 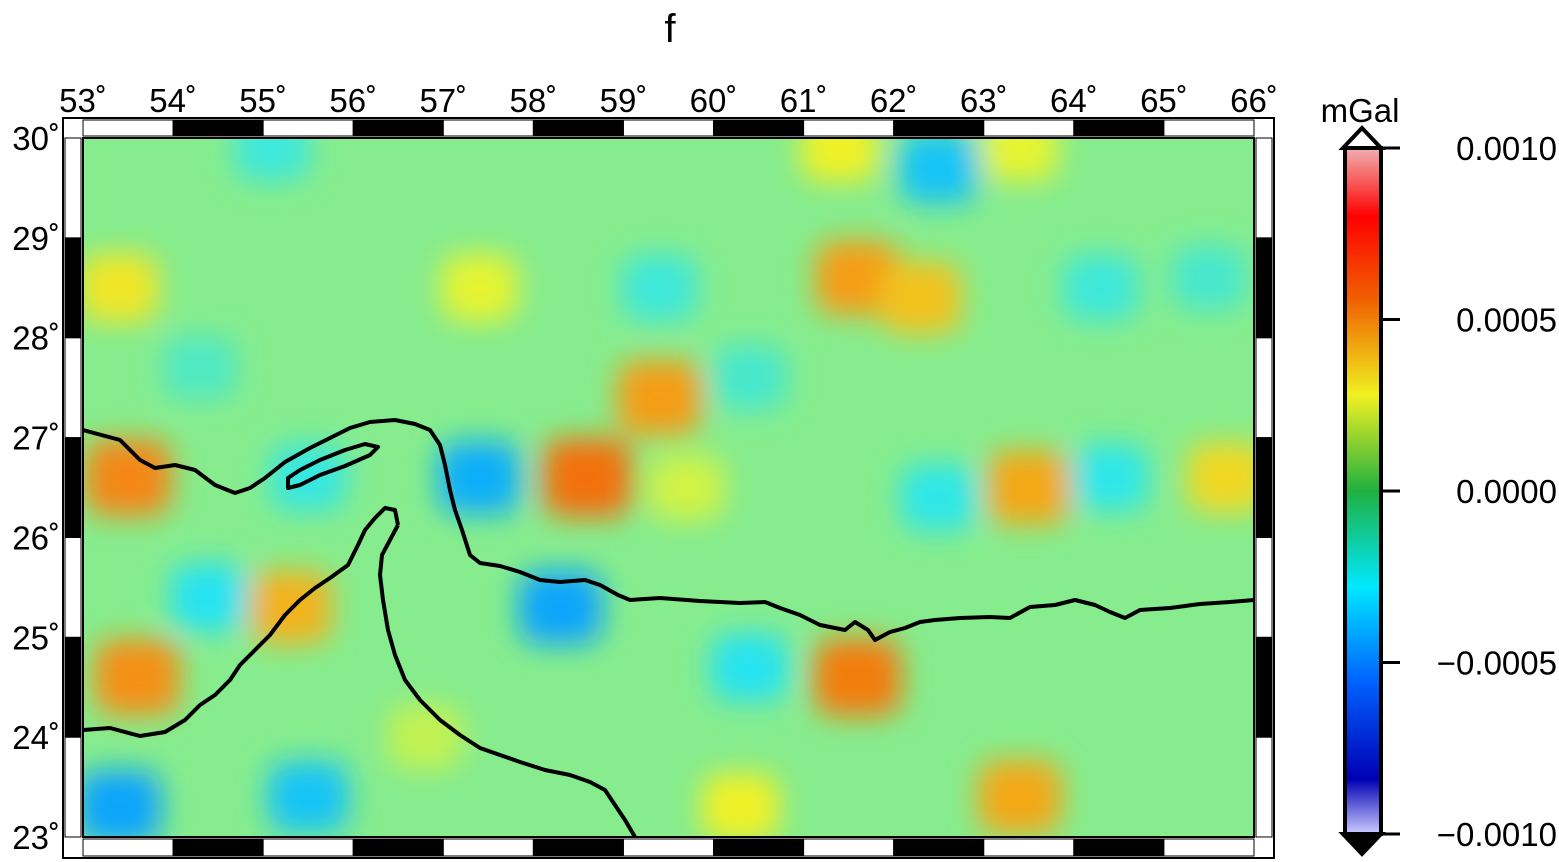 I want to click on longitude-label: 62˚, so click(x=894, y=100).